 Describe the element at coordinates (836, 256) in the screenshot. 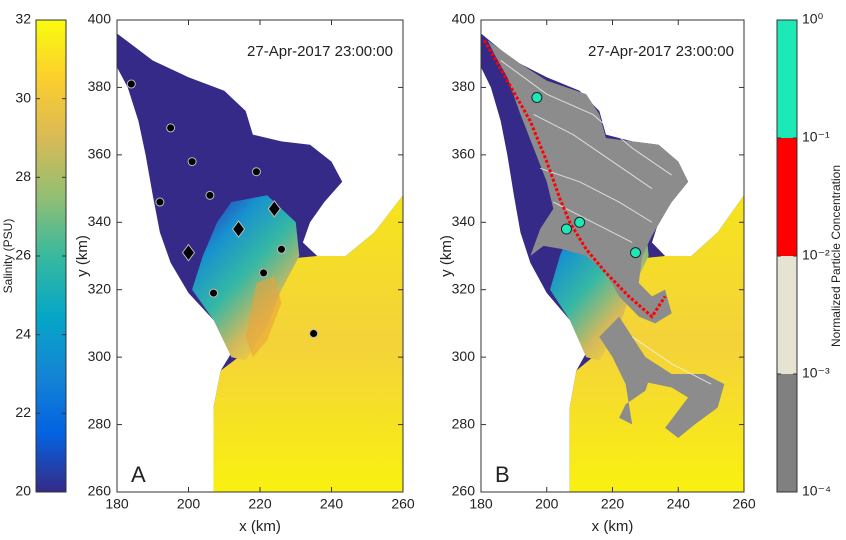

I see `colorbar-label: Normalized Particle Concentration` at that location.